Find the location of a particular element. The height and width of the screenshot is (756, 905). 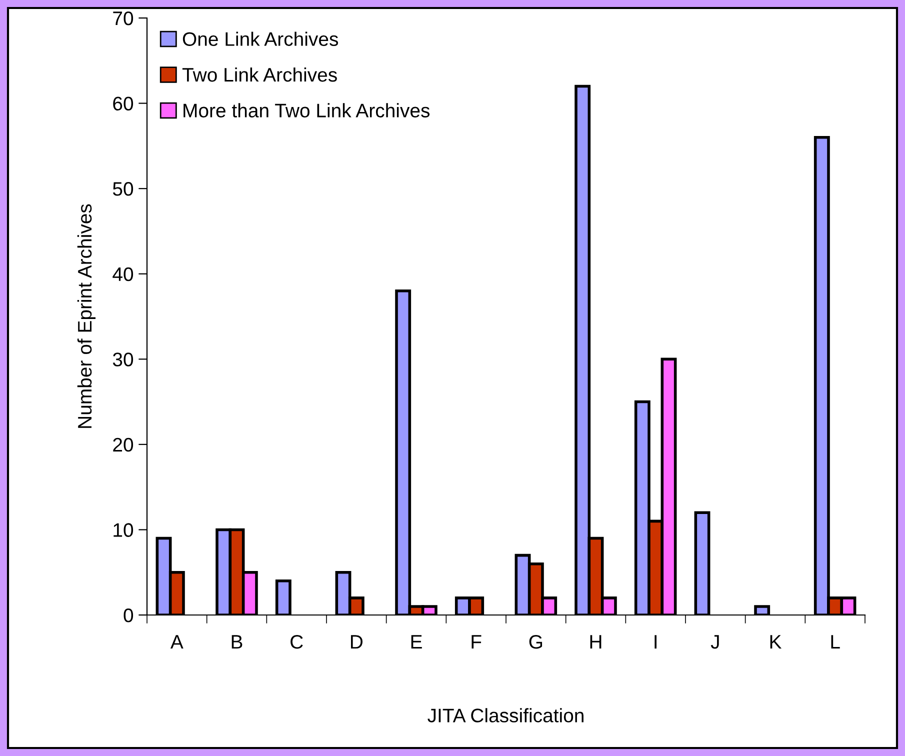

legend-label: Two Link Archives is located at coordinates (259, 74).